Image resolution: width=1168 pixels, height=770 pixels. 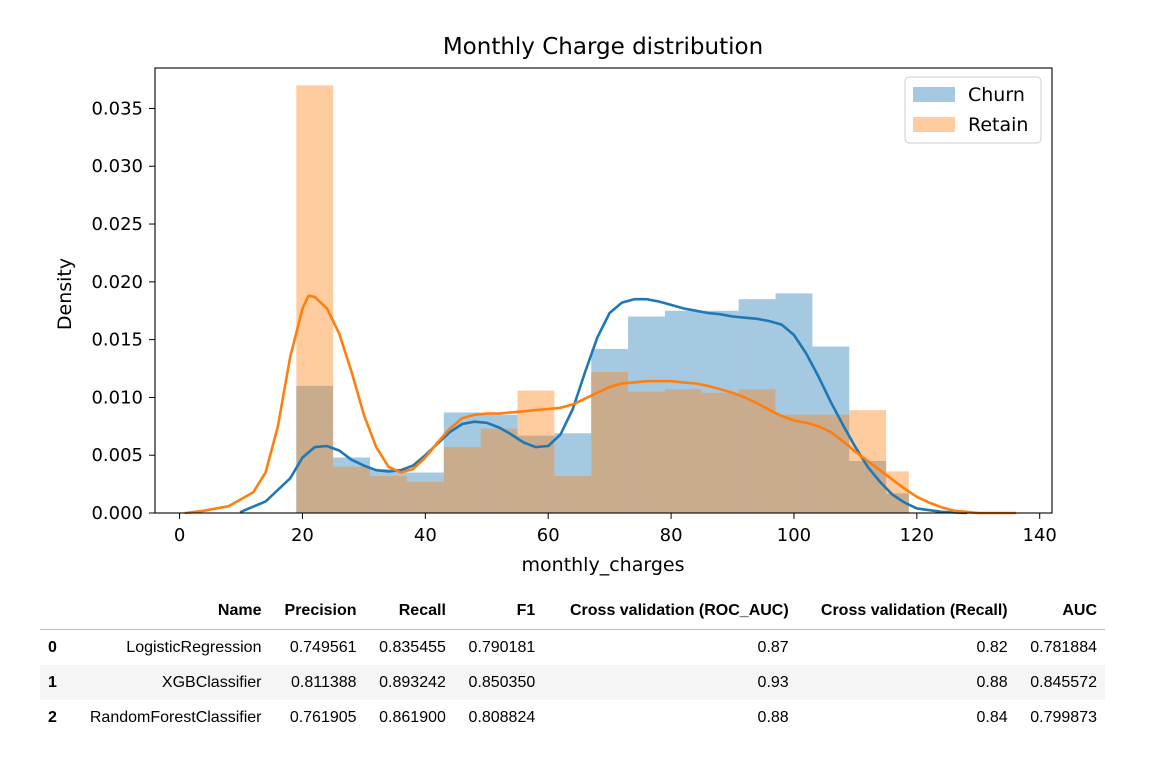 What do you see at coordinates (917, 535) in the screenshot?
I see `x-tick-label: 120` at bounding box center [917, 535].